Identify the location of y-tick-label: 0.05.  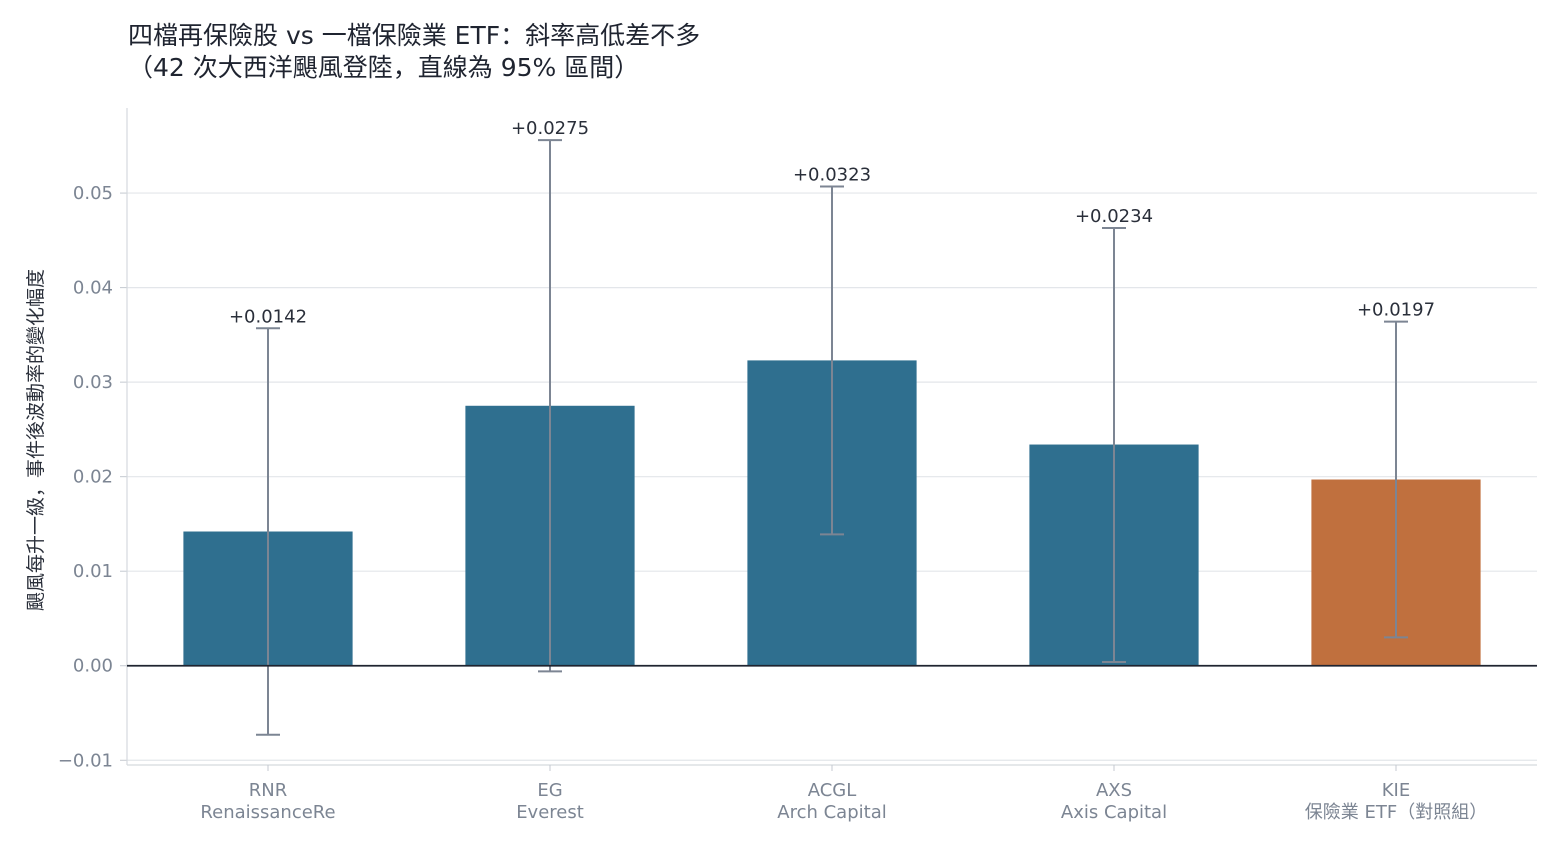
(93, 193).